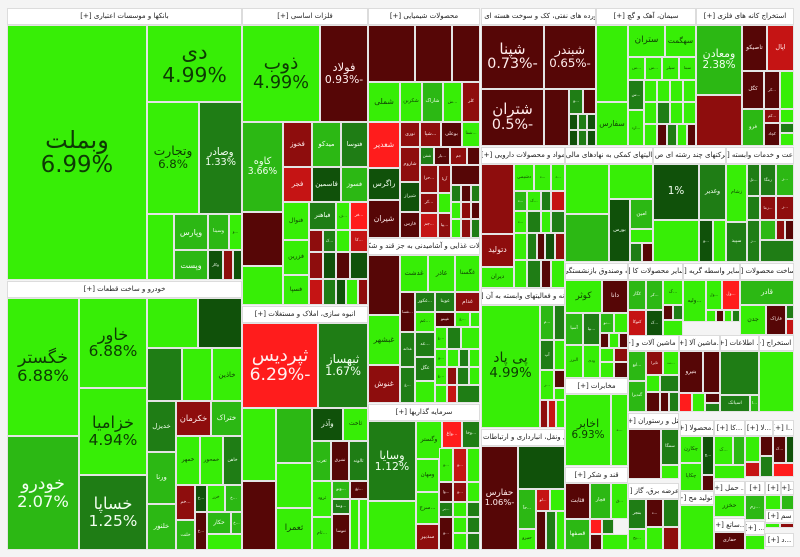 The height and width of the screenshot is (557, 800). What do you see at coordinates (619, 501) in the screenshot?
I see `stock-tile: ...ق` at bounding box center [619, 501].